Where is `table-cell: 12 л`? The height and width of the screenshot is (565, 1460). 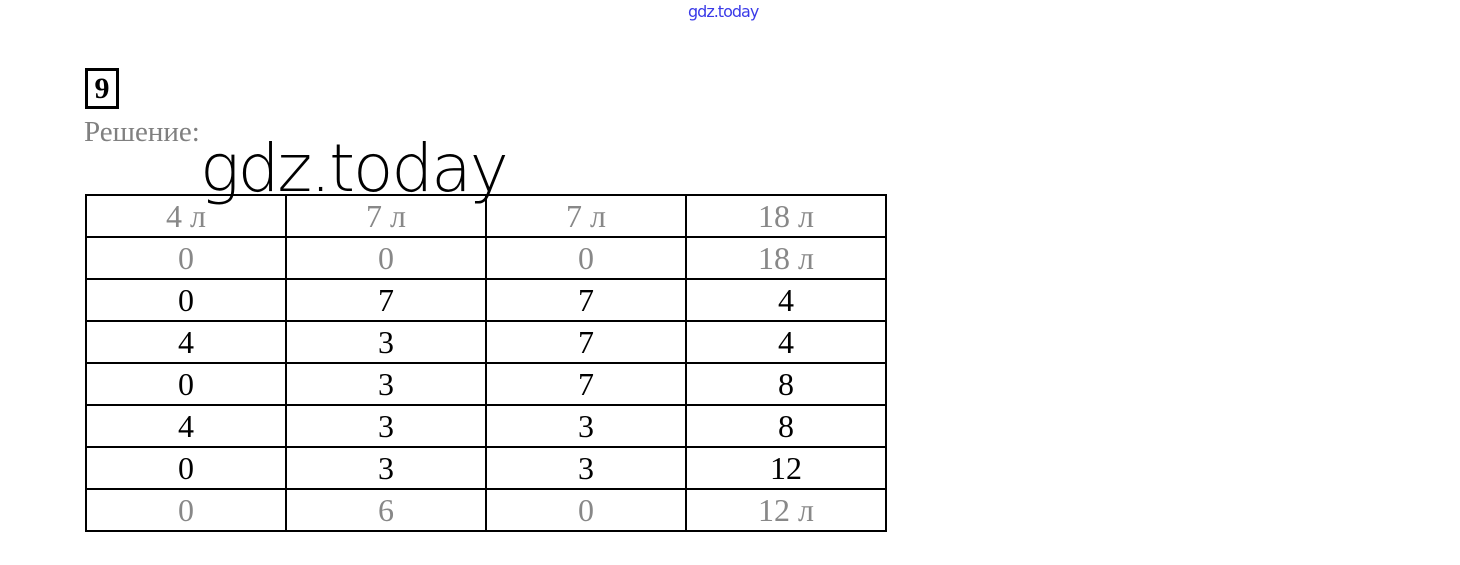 table-cell: 12 л is located at coordinates (786, 510).